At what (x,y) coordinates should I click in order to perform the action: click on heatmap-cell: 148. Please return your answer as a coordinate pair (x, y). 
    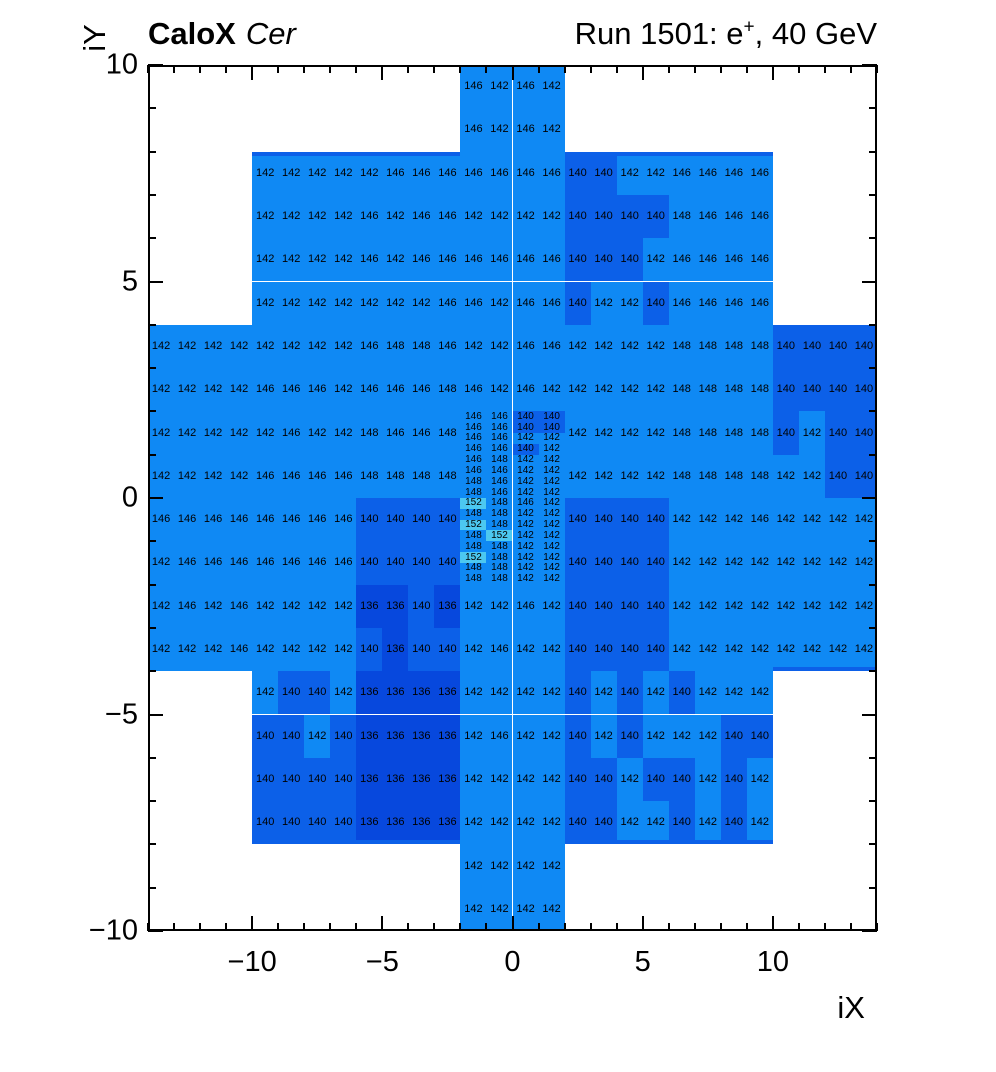
    Looking at the image, I should click on (681, 346).